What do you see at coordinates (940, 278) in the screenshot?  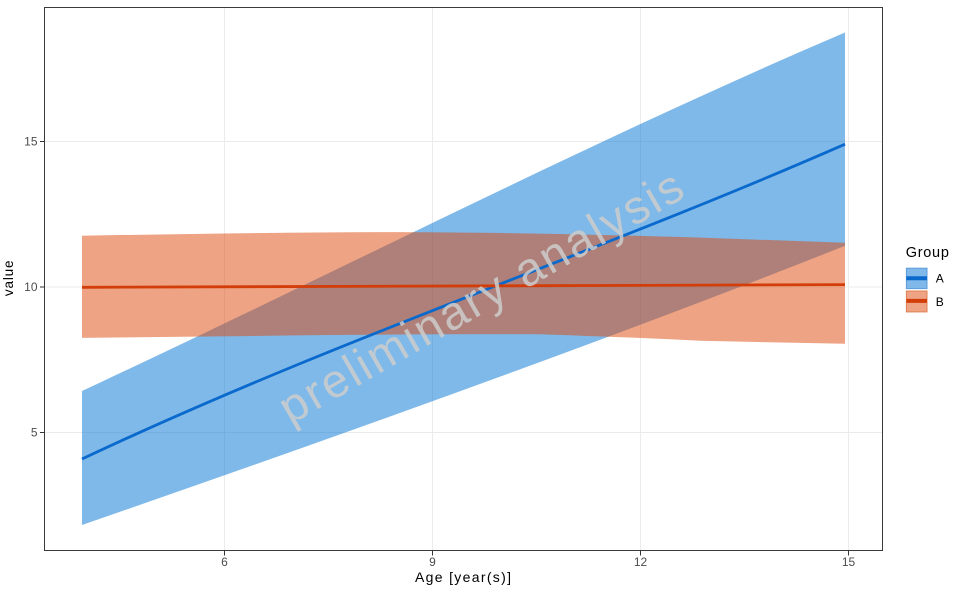 I see `svg-text: A` at bounding box center [940, 278].